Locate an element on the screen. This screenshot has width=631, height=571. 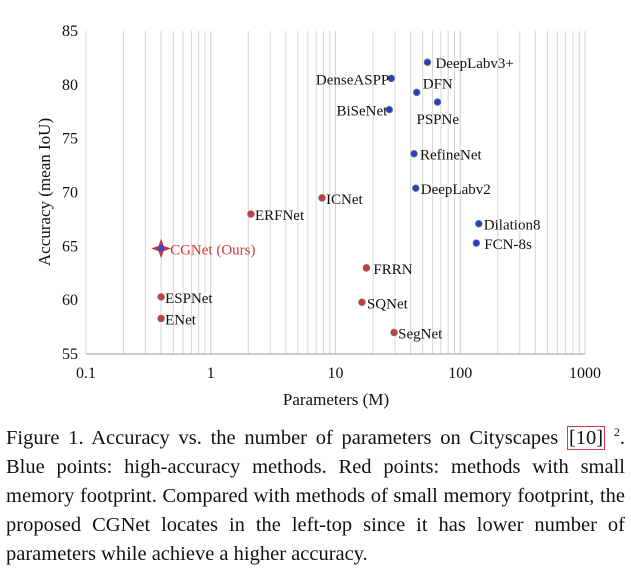
data-point-erfnet is located at coordinates (251, 214).